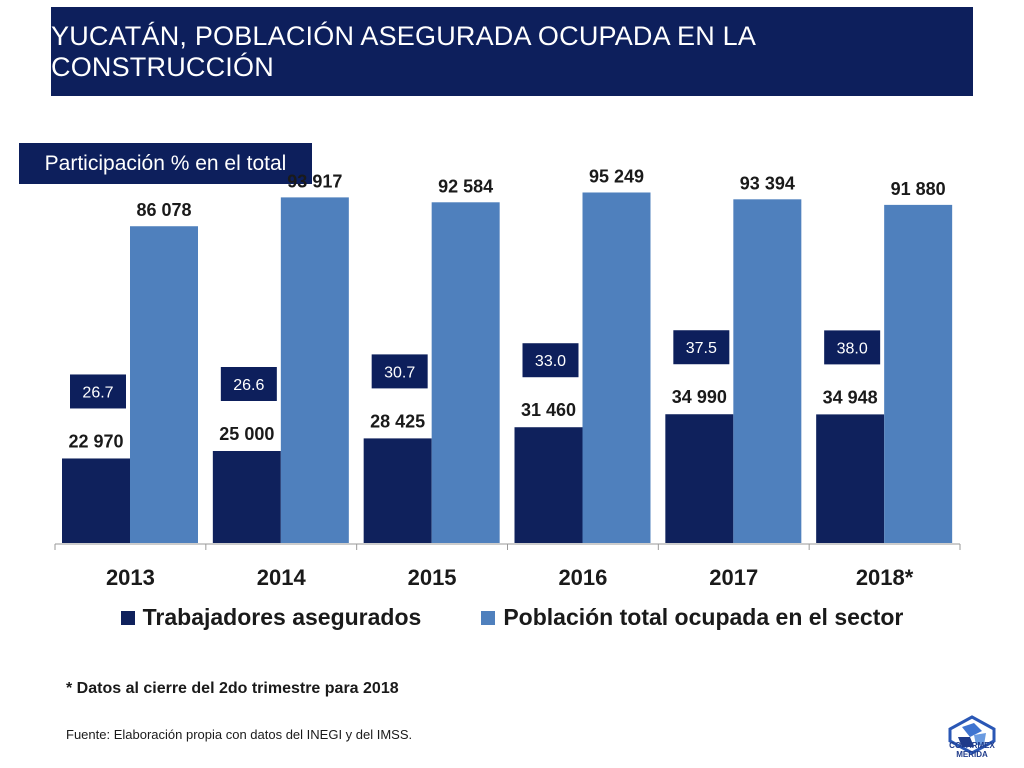 Image resolution: width=1024 pixels, height=768 pixels. What do you see at coordinates (972, 745) in the screenshot?
I see `logo-text-line-1: COPARMEX` at bounding box center [972, 745].